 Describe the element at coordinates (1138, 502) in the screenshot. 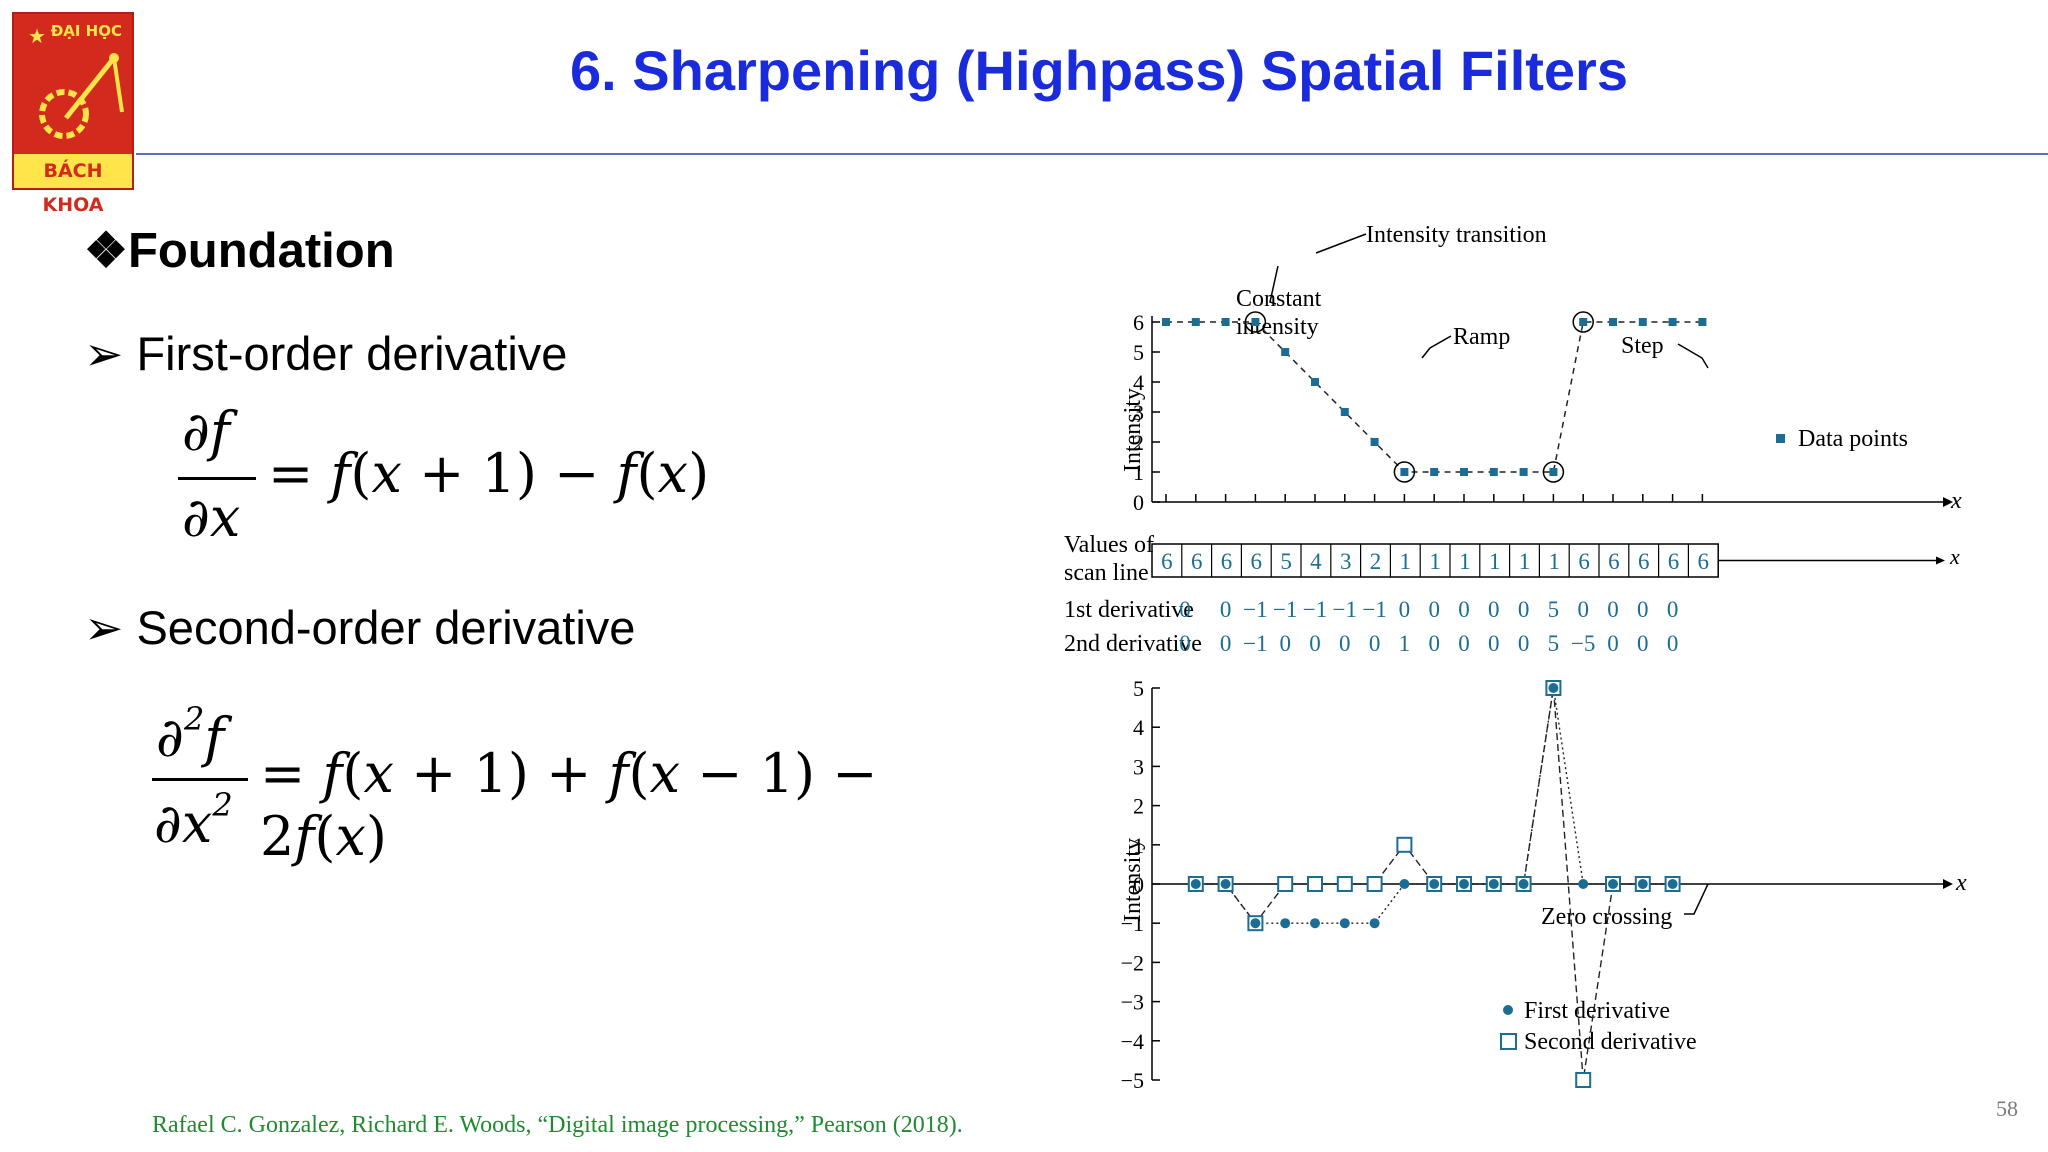

I see `top-y-tick-label: 0` at that location.